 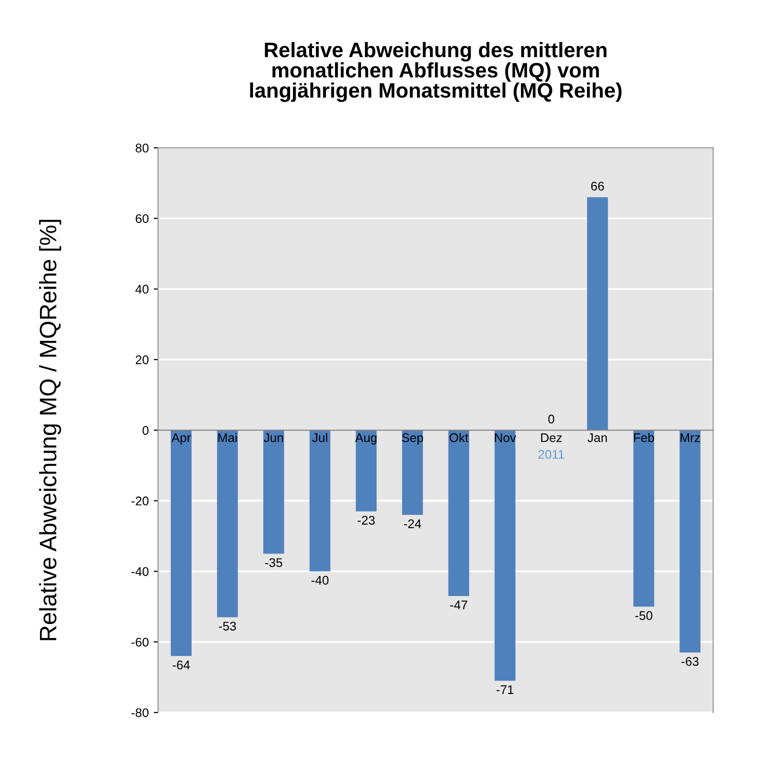 What do you see at coordinates (142, 219) in the screenshot?
I see `y-tick-label: 60` at bounding box center [142, 219].